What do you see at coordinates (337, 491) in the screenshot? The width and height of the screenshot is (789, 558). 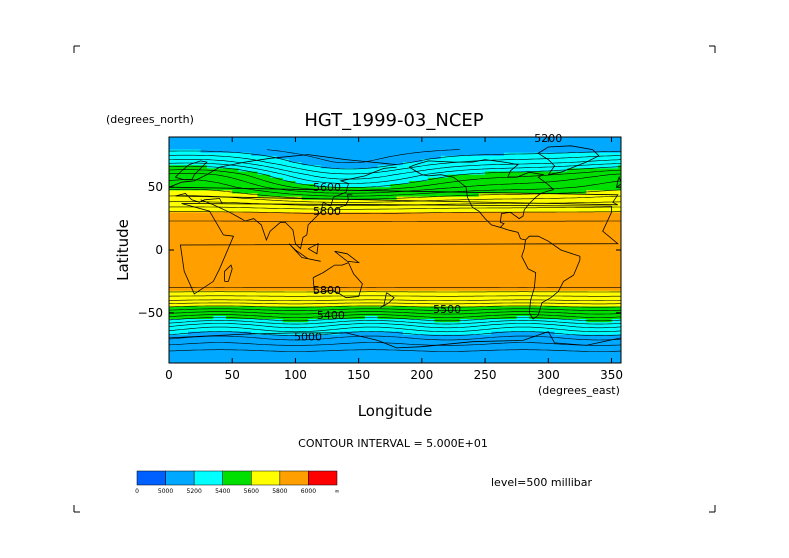 I see `colorbar-tick-label: ∞` at bounding box center [337, 491].